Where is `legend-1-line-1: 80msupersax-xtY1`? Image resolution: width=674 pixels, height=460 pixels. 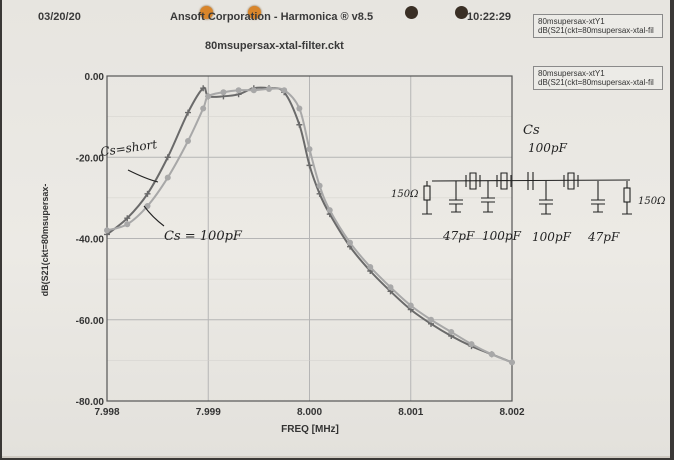
legend-1-line-1: 80msupersax-xtY1 is located at coordinates (571, 21).